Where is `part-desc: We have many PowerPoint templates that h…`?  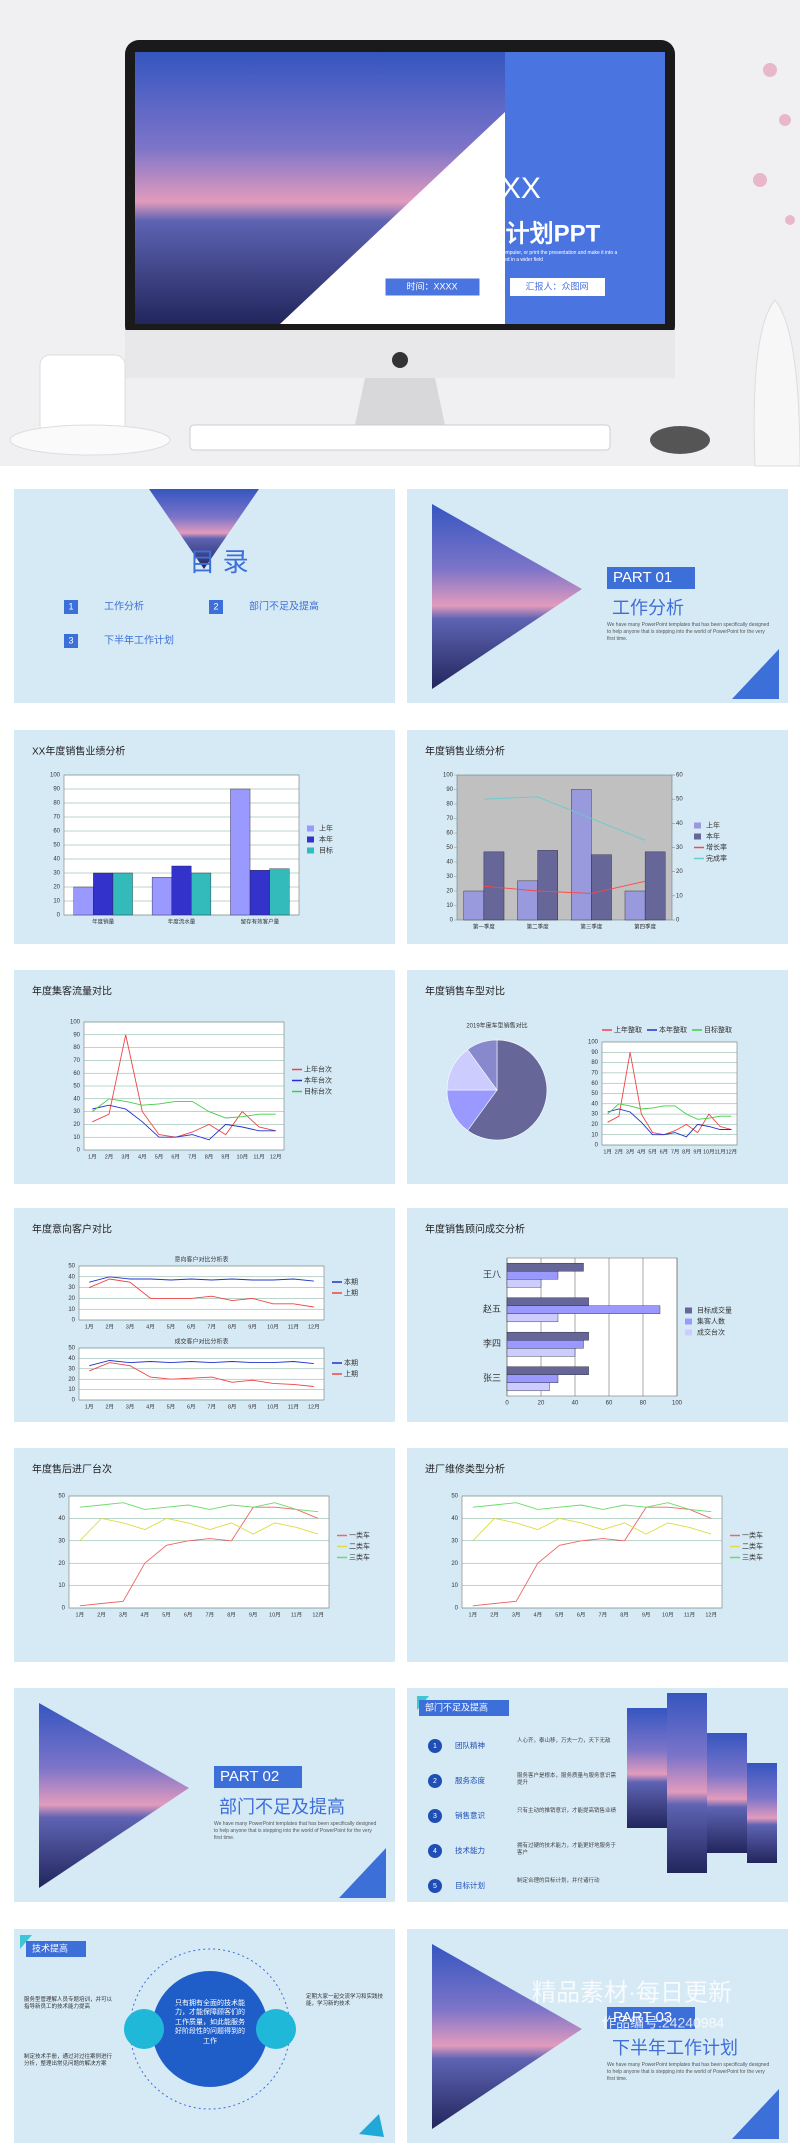
part-desc: We have many PowerPoint templates that h… is located at coordinates (295, 1831).